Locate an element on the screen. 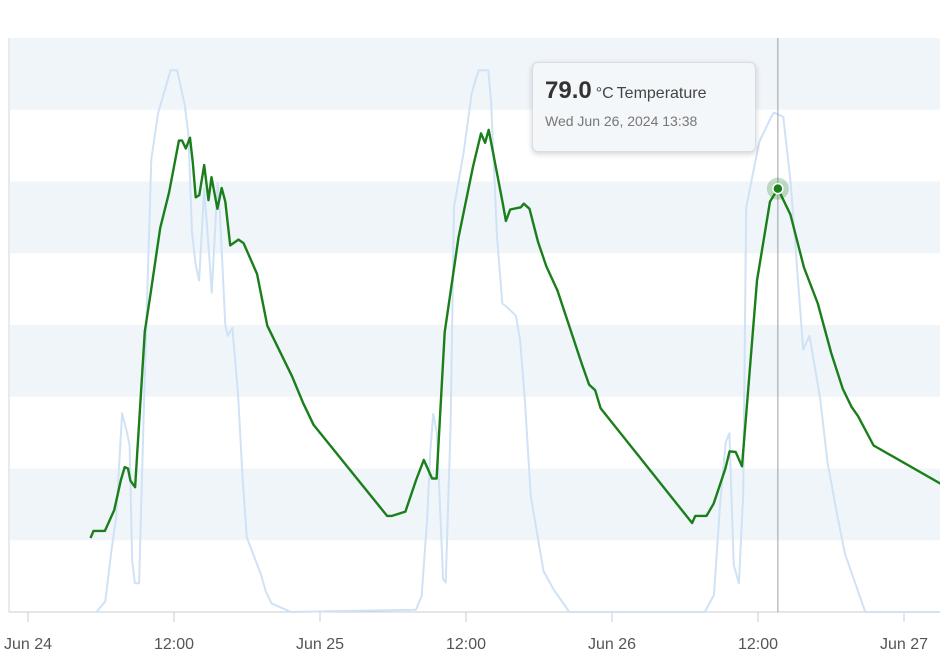 This screenshot has height=664, width=940. tooltip-value-row: 79.0 °C Temperature is located at coordinates (644, 91).